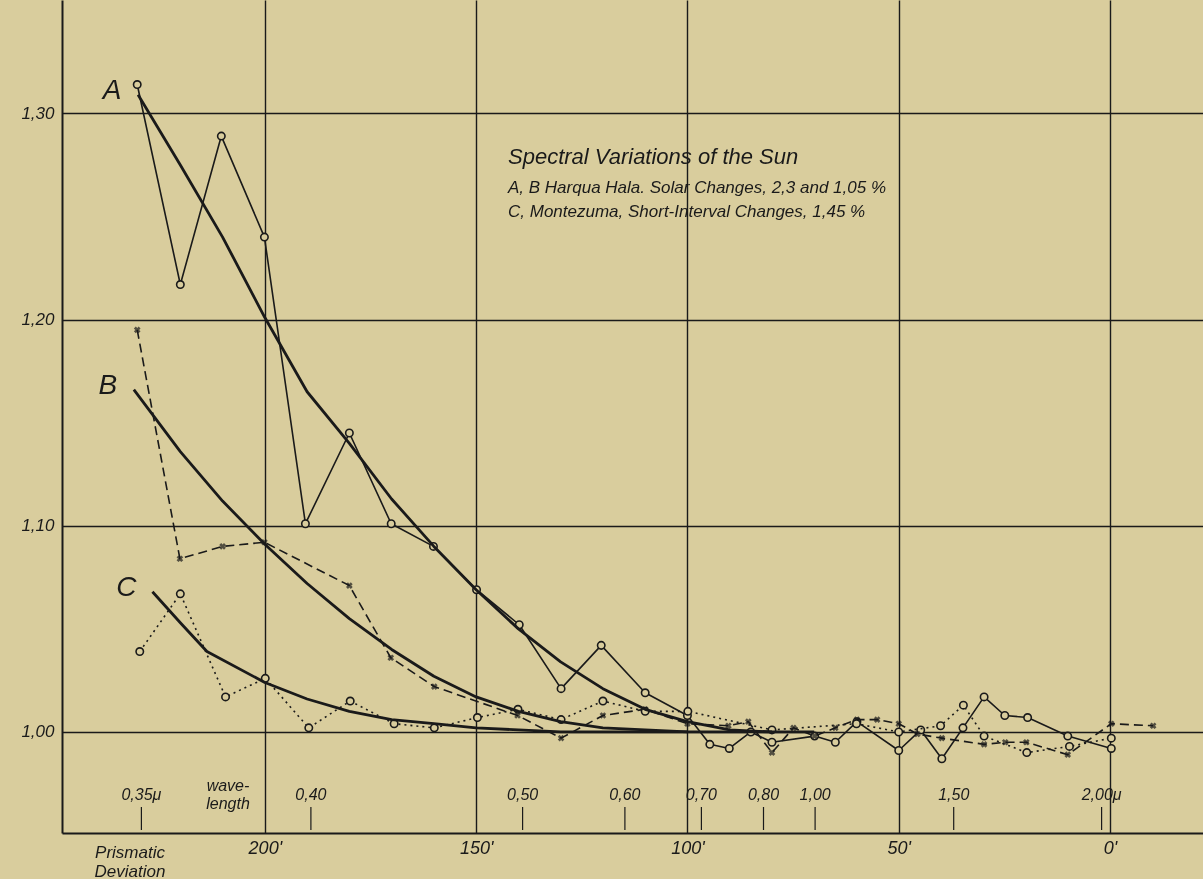 The height and width of the screenshot is (879, 1203). Describe the element at coordinates (954, 794) in the screenshot. I see `annotation: 1,50` at that location.